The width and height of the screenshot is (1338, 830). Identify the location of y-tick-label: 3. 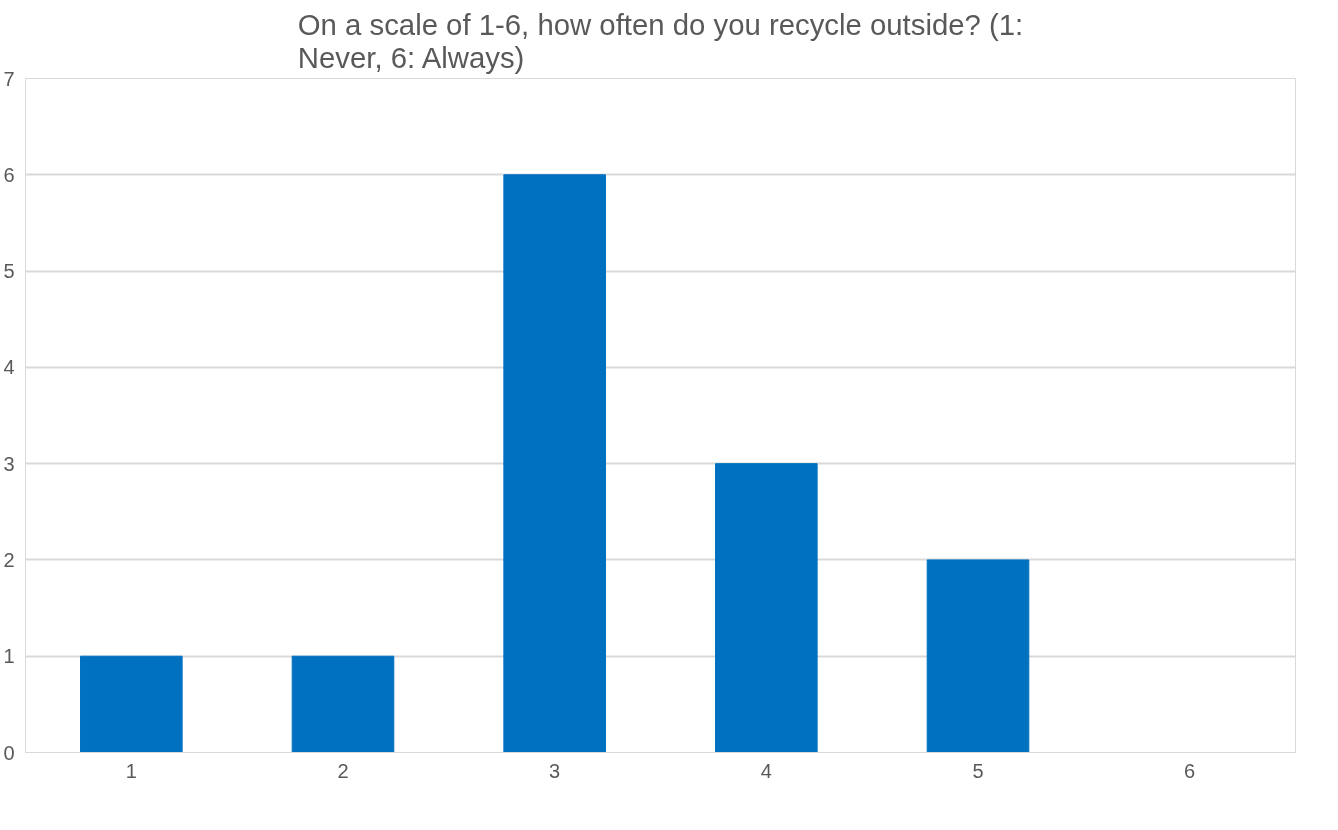
(9, 463).